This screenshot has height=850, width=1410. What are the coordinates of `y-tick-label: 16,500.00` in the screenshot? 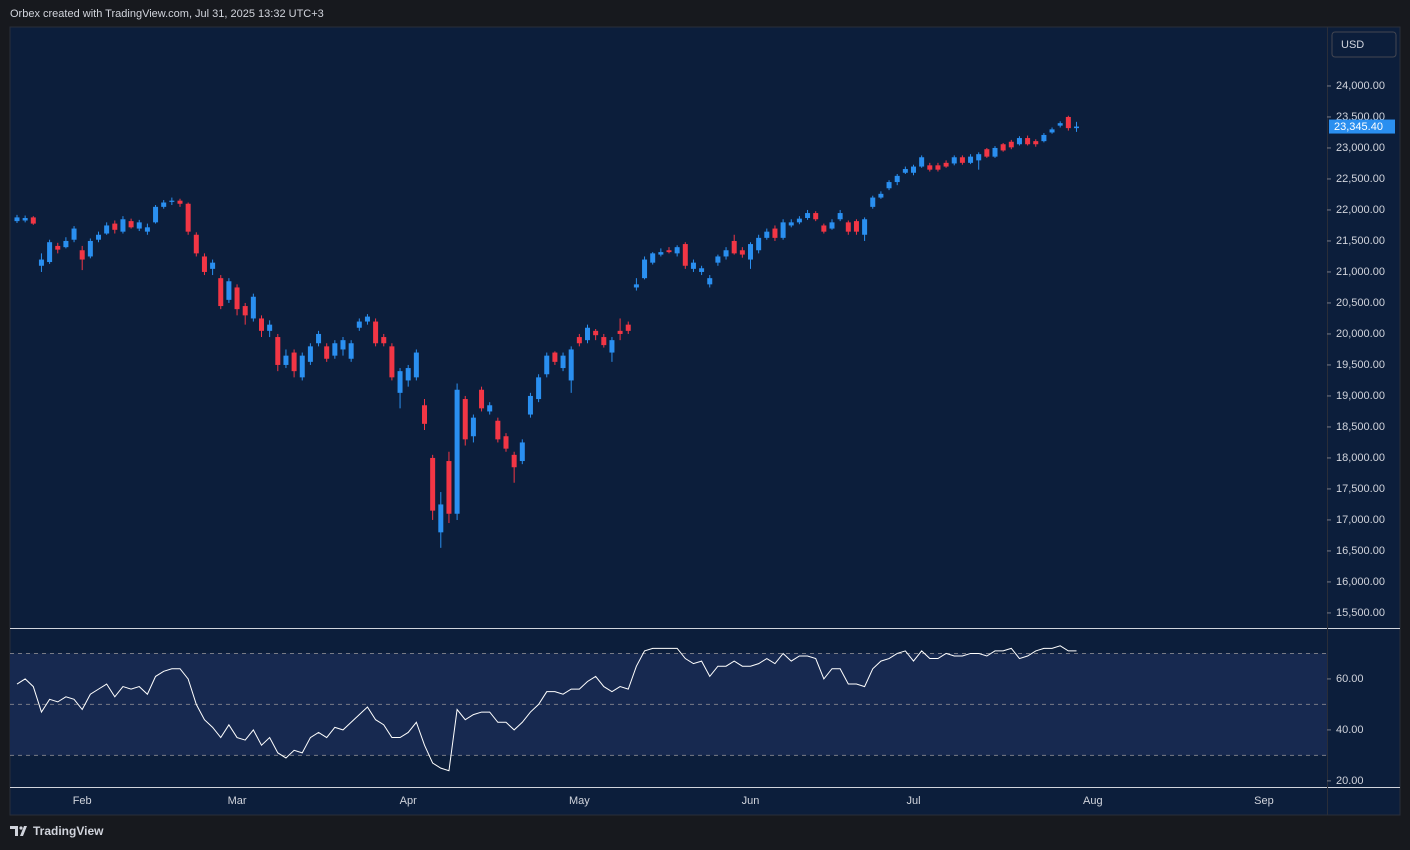 It's located at (1360, 551).